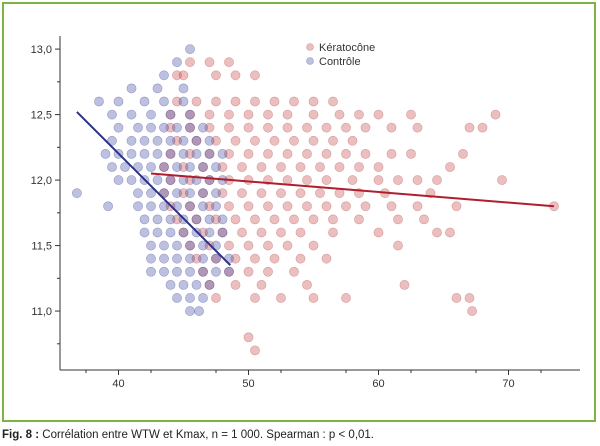 Image resolution: width=600 pixels, height=446 pixels. I want to click on legend-keratocone-marker, so click(310, 47).